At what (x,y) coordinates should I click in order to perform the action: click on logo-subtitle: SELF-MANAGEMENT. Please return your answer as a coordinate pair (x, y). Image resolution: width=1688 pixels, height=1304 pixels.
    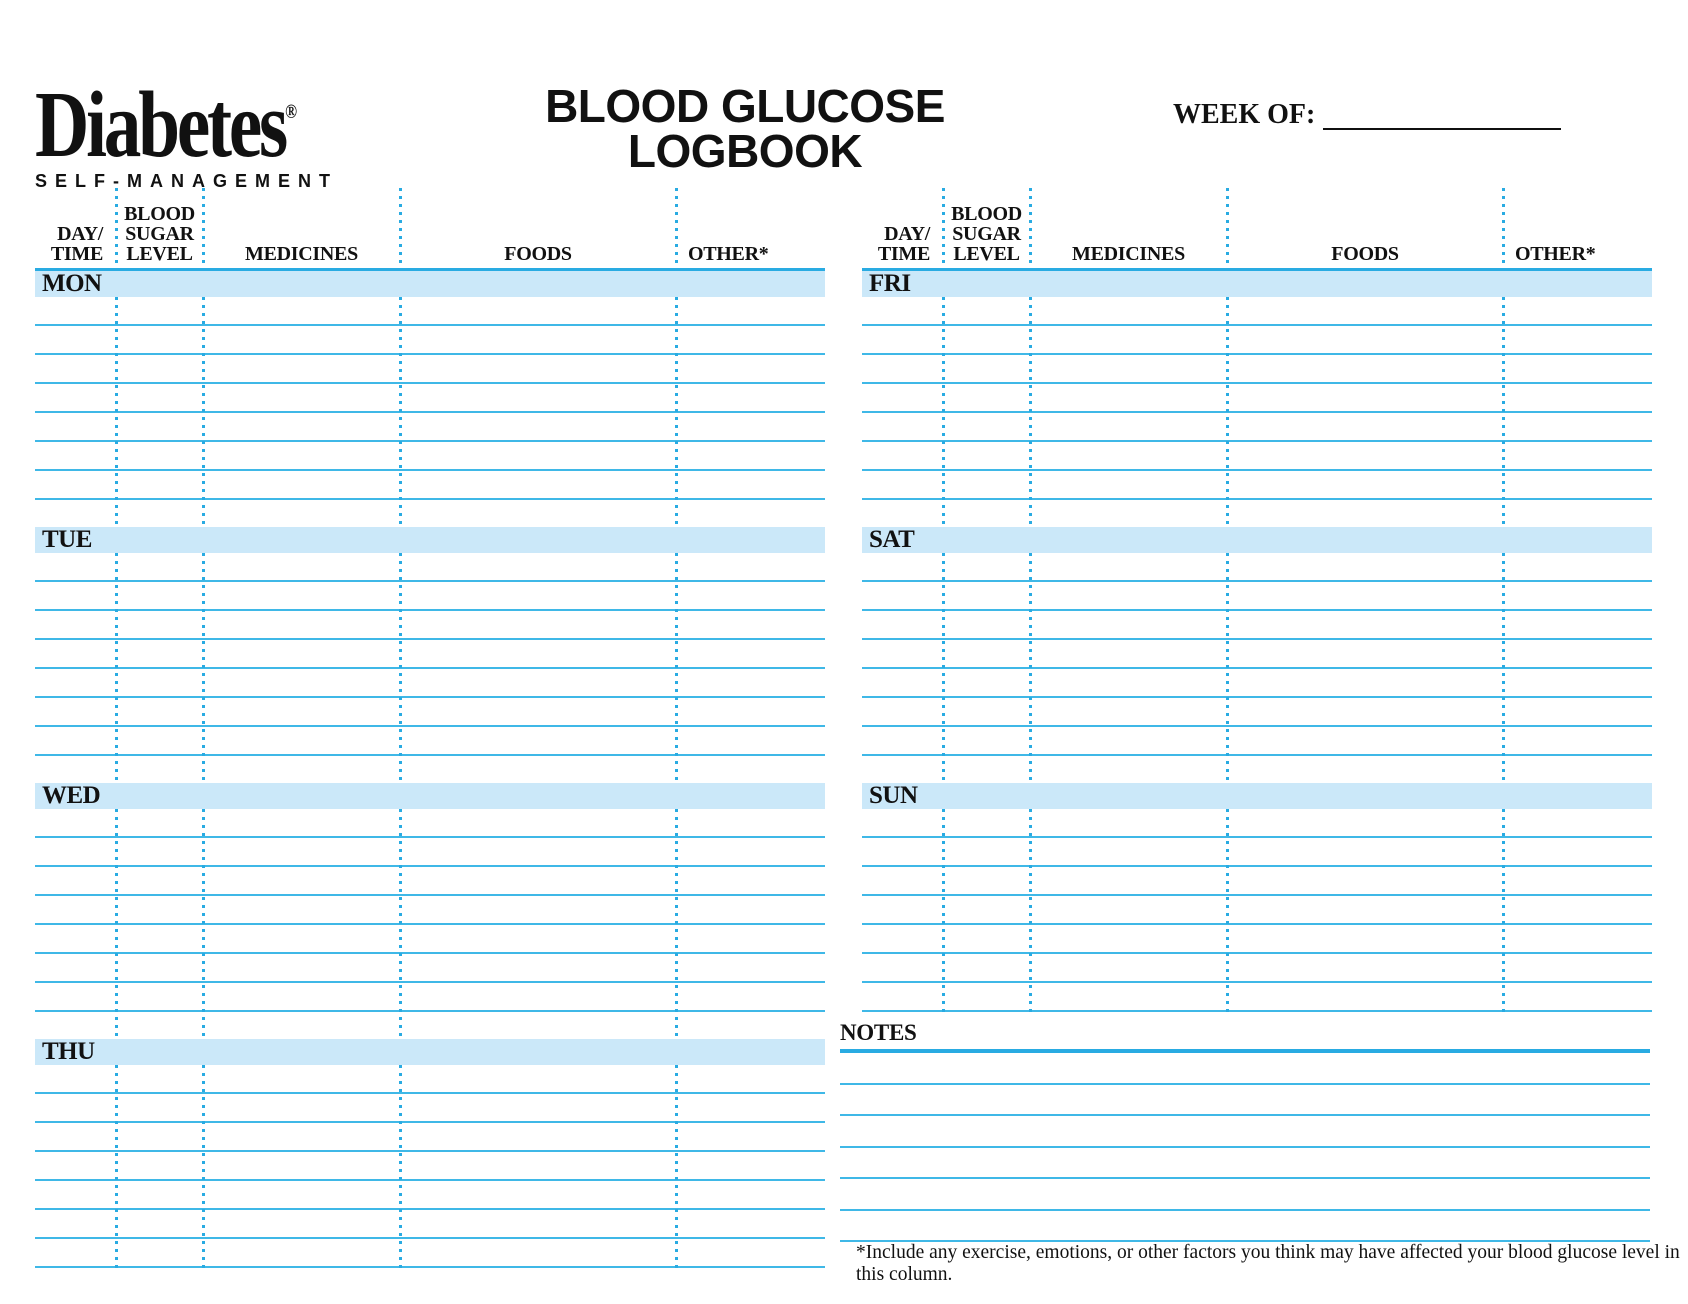
    Looking at the image, I should click on (186, 181).